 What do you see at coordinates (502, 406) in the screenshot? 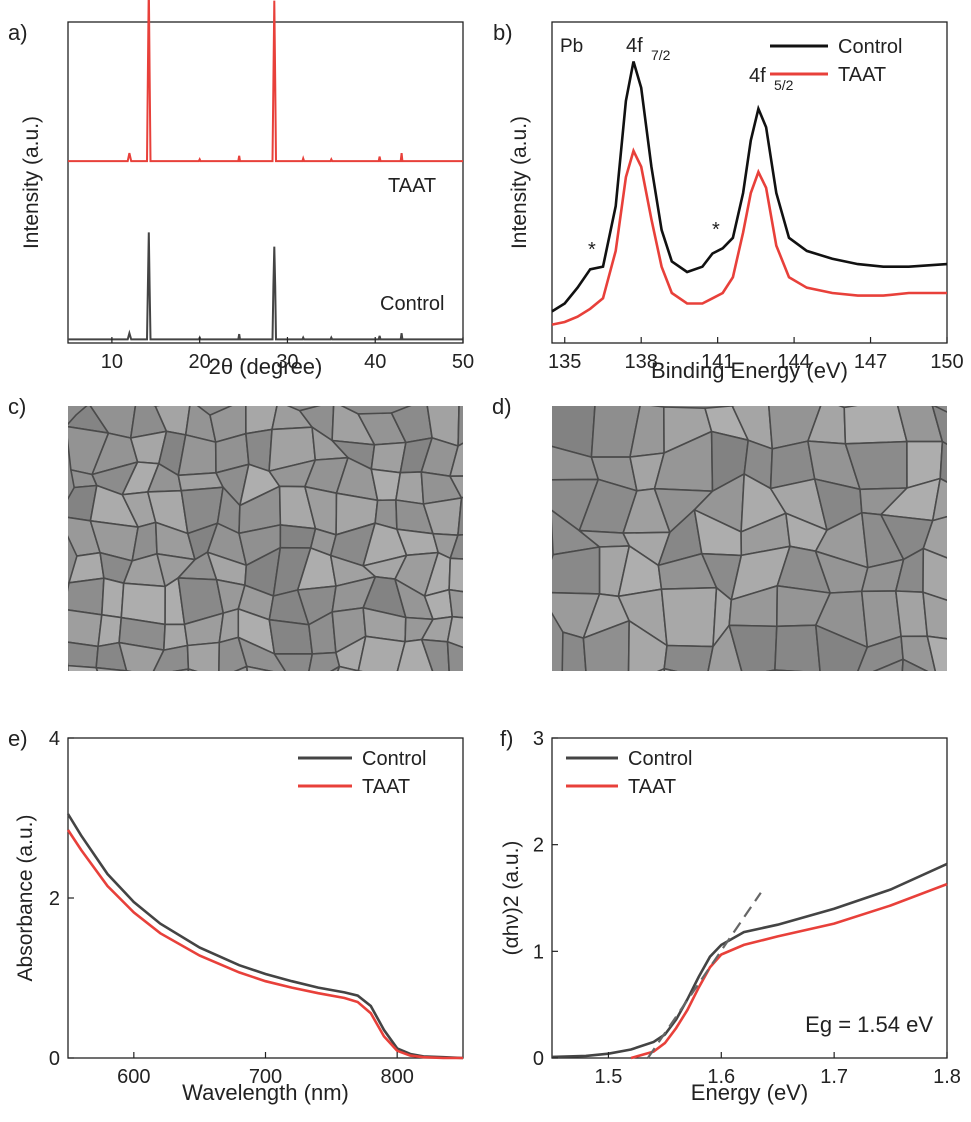
I see `panel-label-d: d)` at bounding box center [502, 406].